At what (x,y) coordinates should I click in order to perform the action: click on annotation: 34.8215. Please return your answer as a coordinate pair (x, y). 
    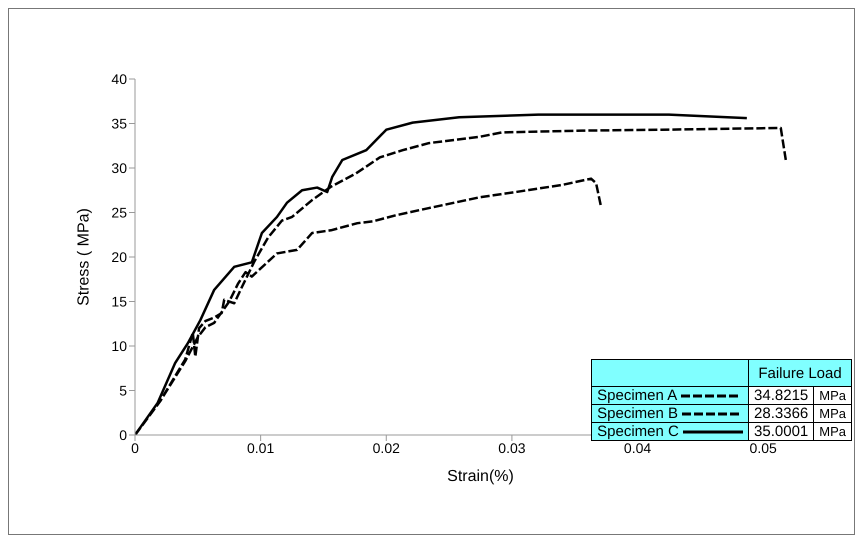
    Looking at the image, I should click on (781, 395).